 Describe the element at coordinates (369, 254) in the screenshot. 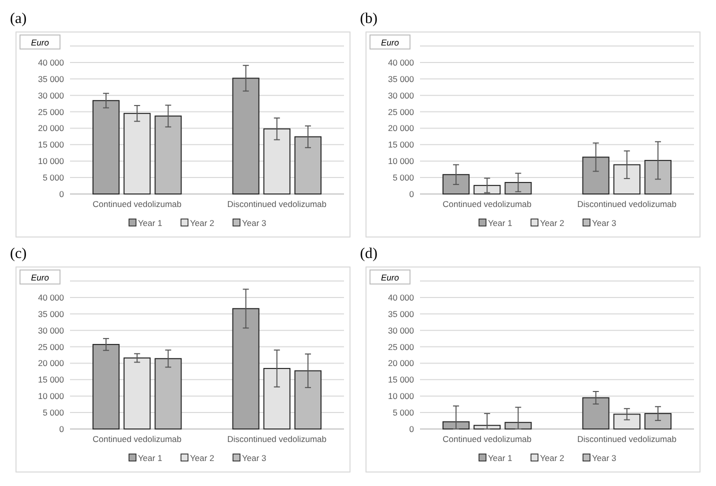

I see `chart-title: (d)` at that location.